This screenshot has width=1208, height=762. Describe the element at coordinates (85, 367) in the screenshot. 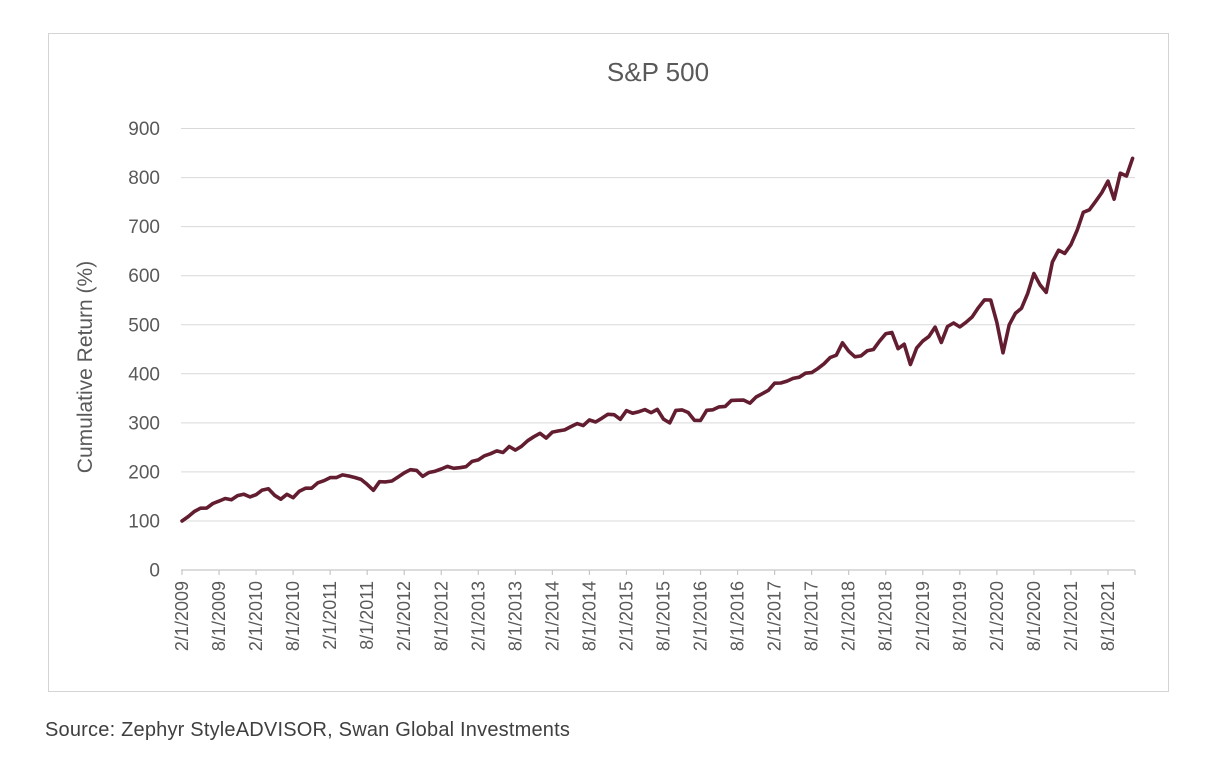

I see `y-axis-title: Cumulative Return (%)` at that location.